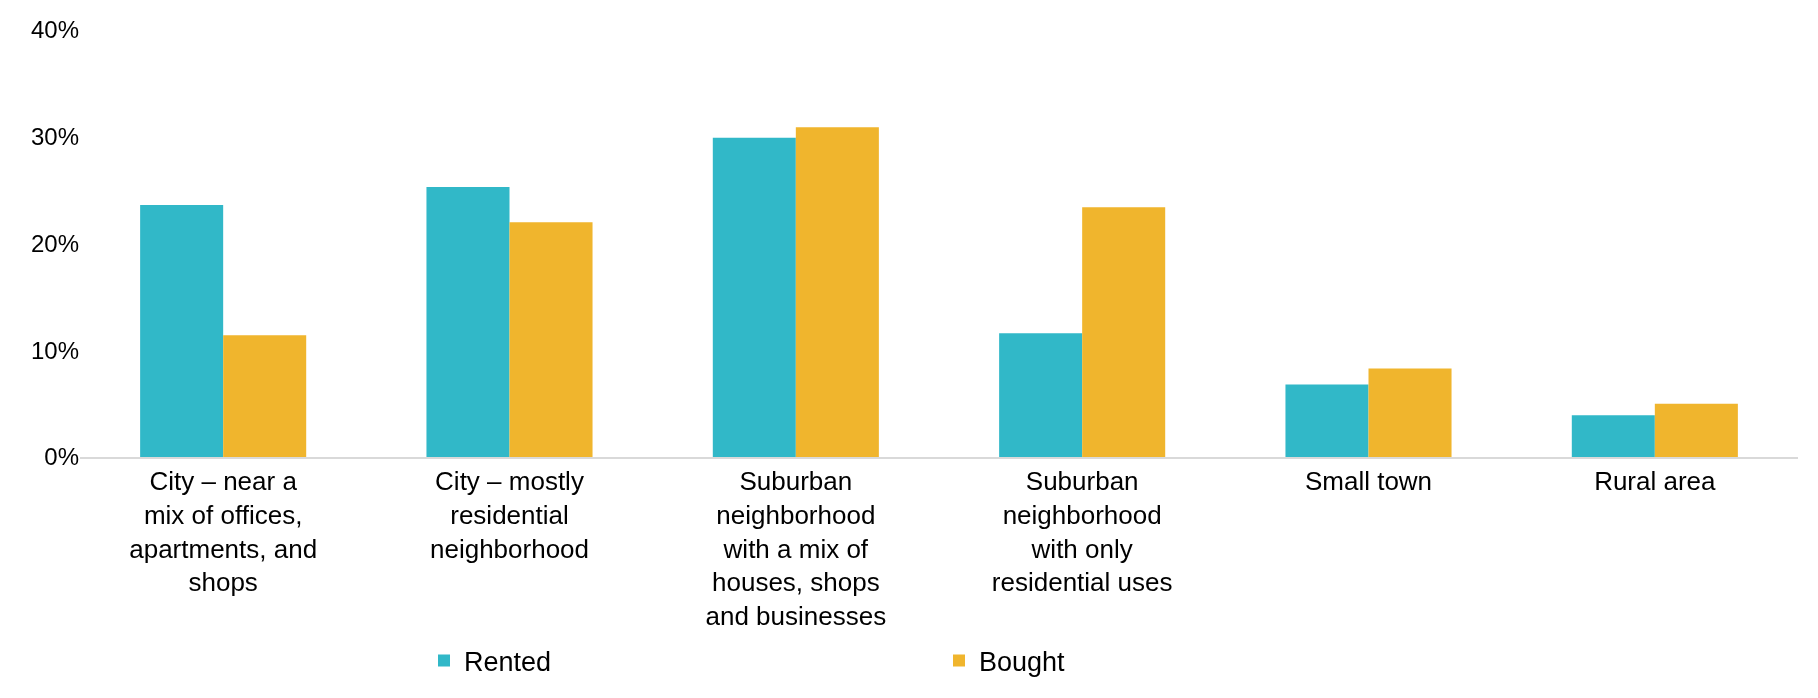 The image size is (1818, 698). What do you see at coordinates (1022, 661) in the screenshot?
I see `legend-label: Bought` at bounding box center [1022, 661].